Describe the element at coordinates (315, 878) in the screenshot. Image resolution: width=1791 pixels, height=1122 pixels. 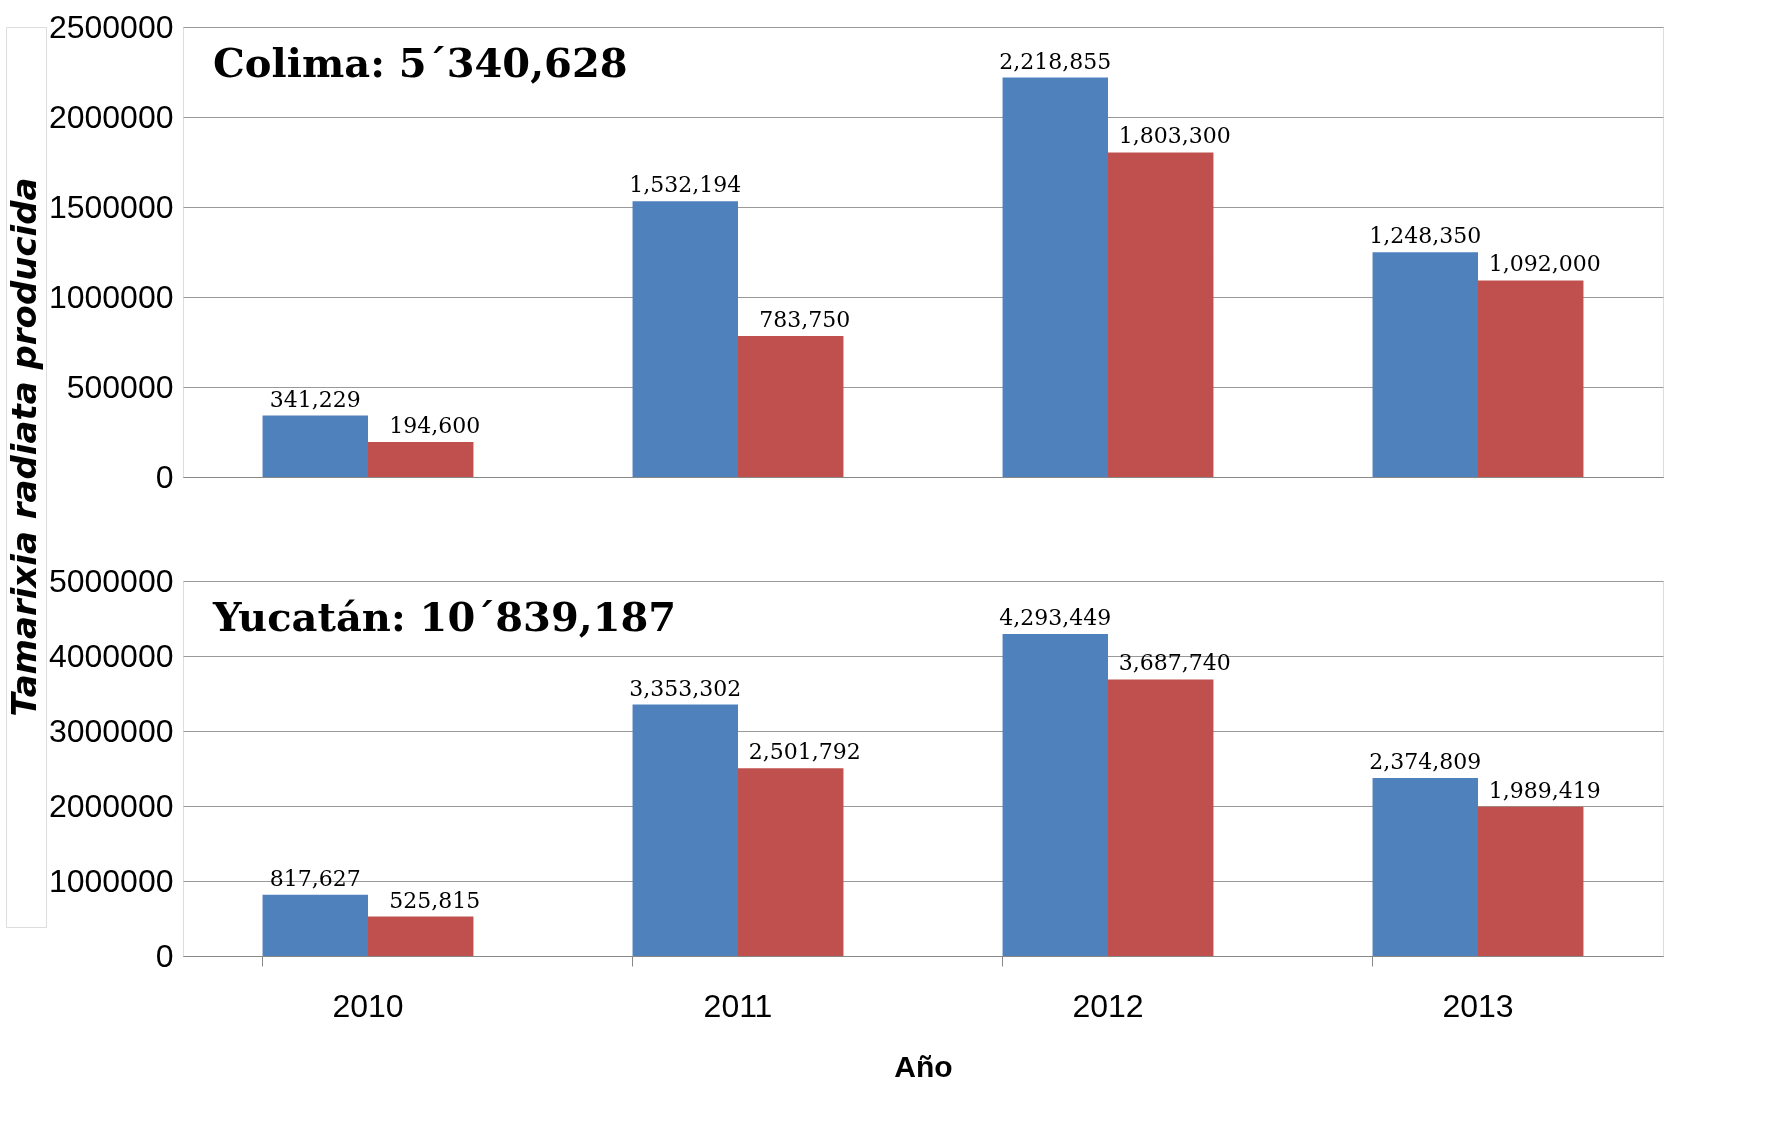
I see `data-label: 817,627` at that location.